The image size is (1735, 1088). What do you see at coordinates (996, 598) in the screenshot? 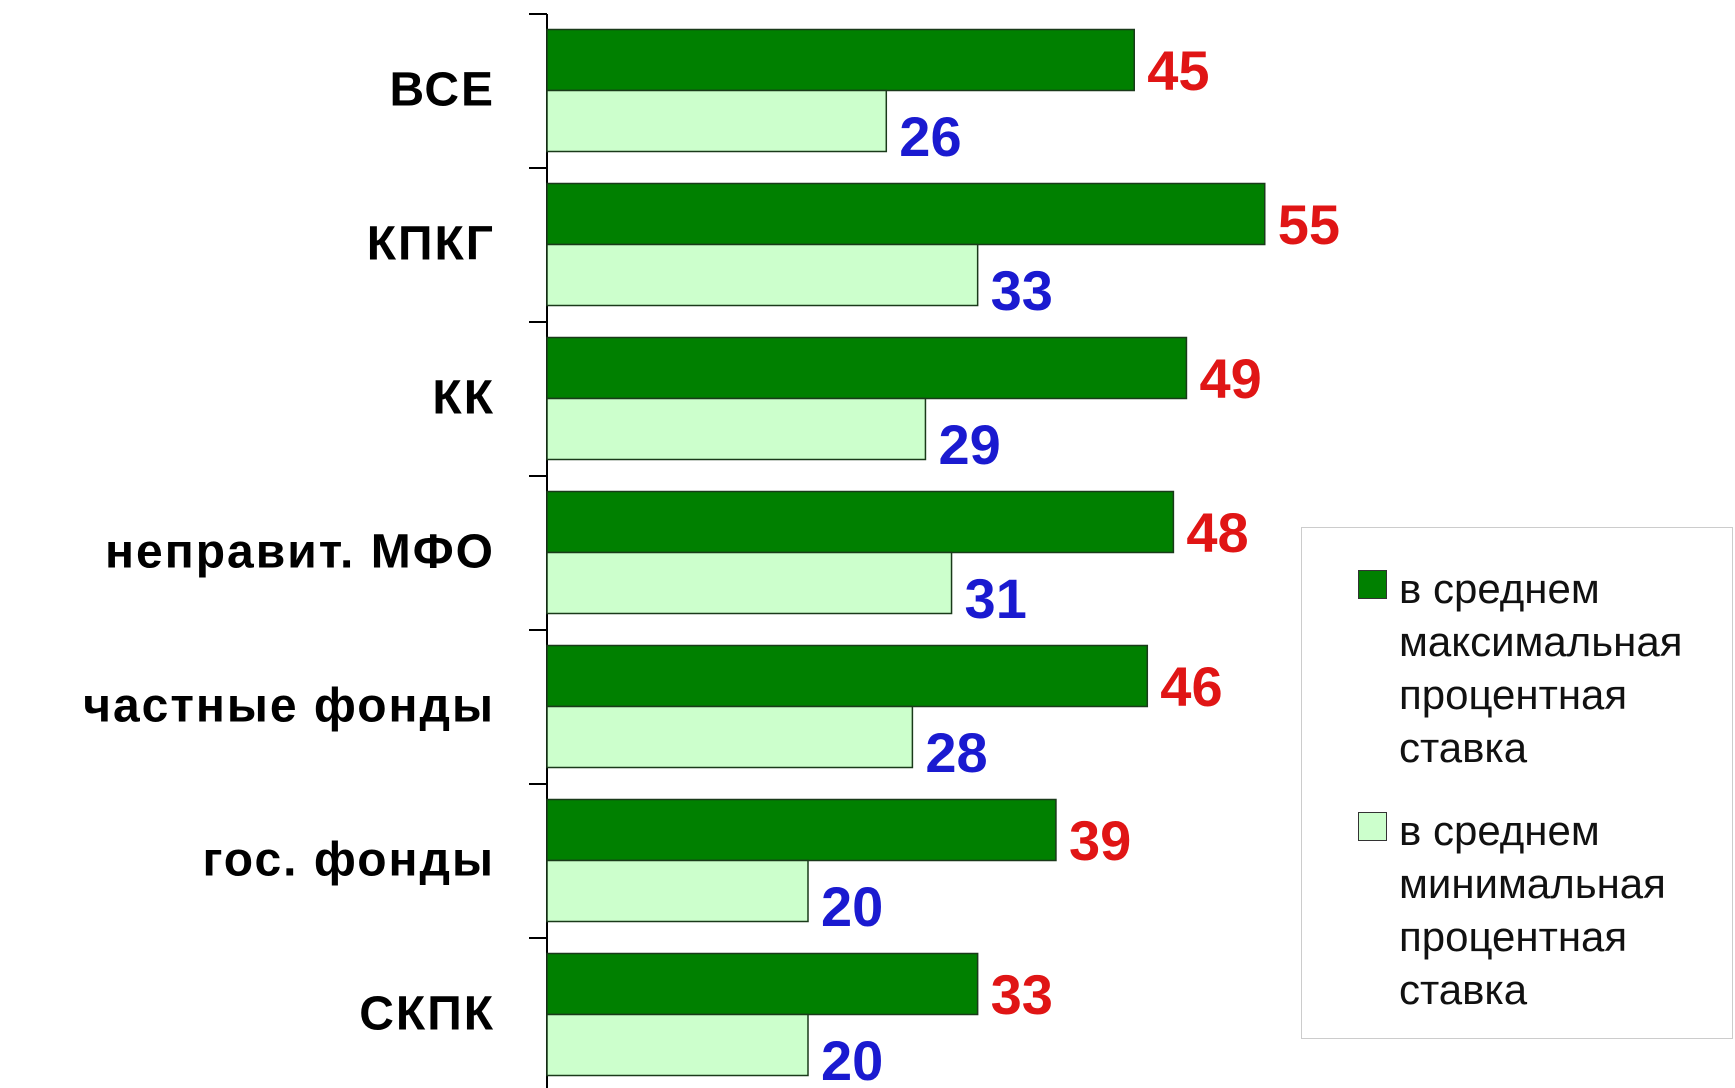
I see `value-label: 31` at bounding box center [996, 598].